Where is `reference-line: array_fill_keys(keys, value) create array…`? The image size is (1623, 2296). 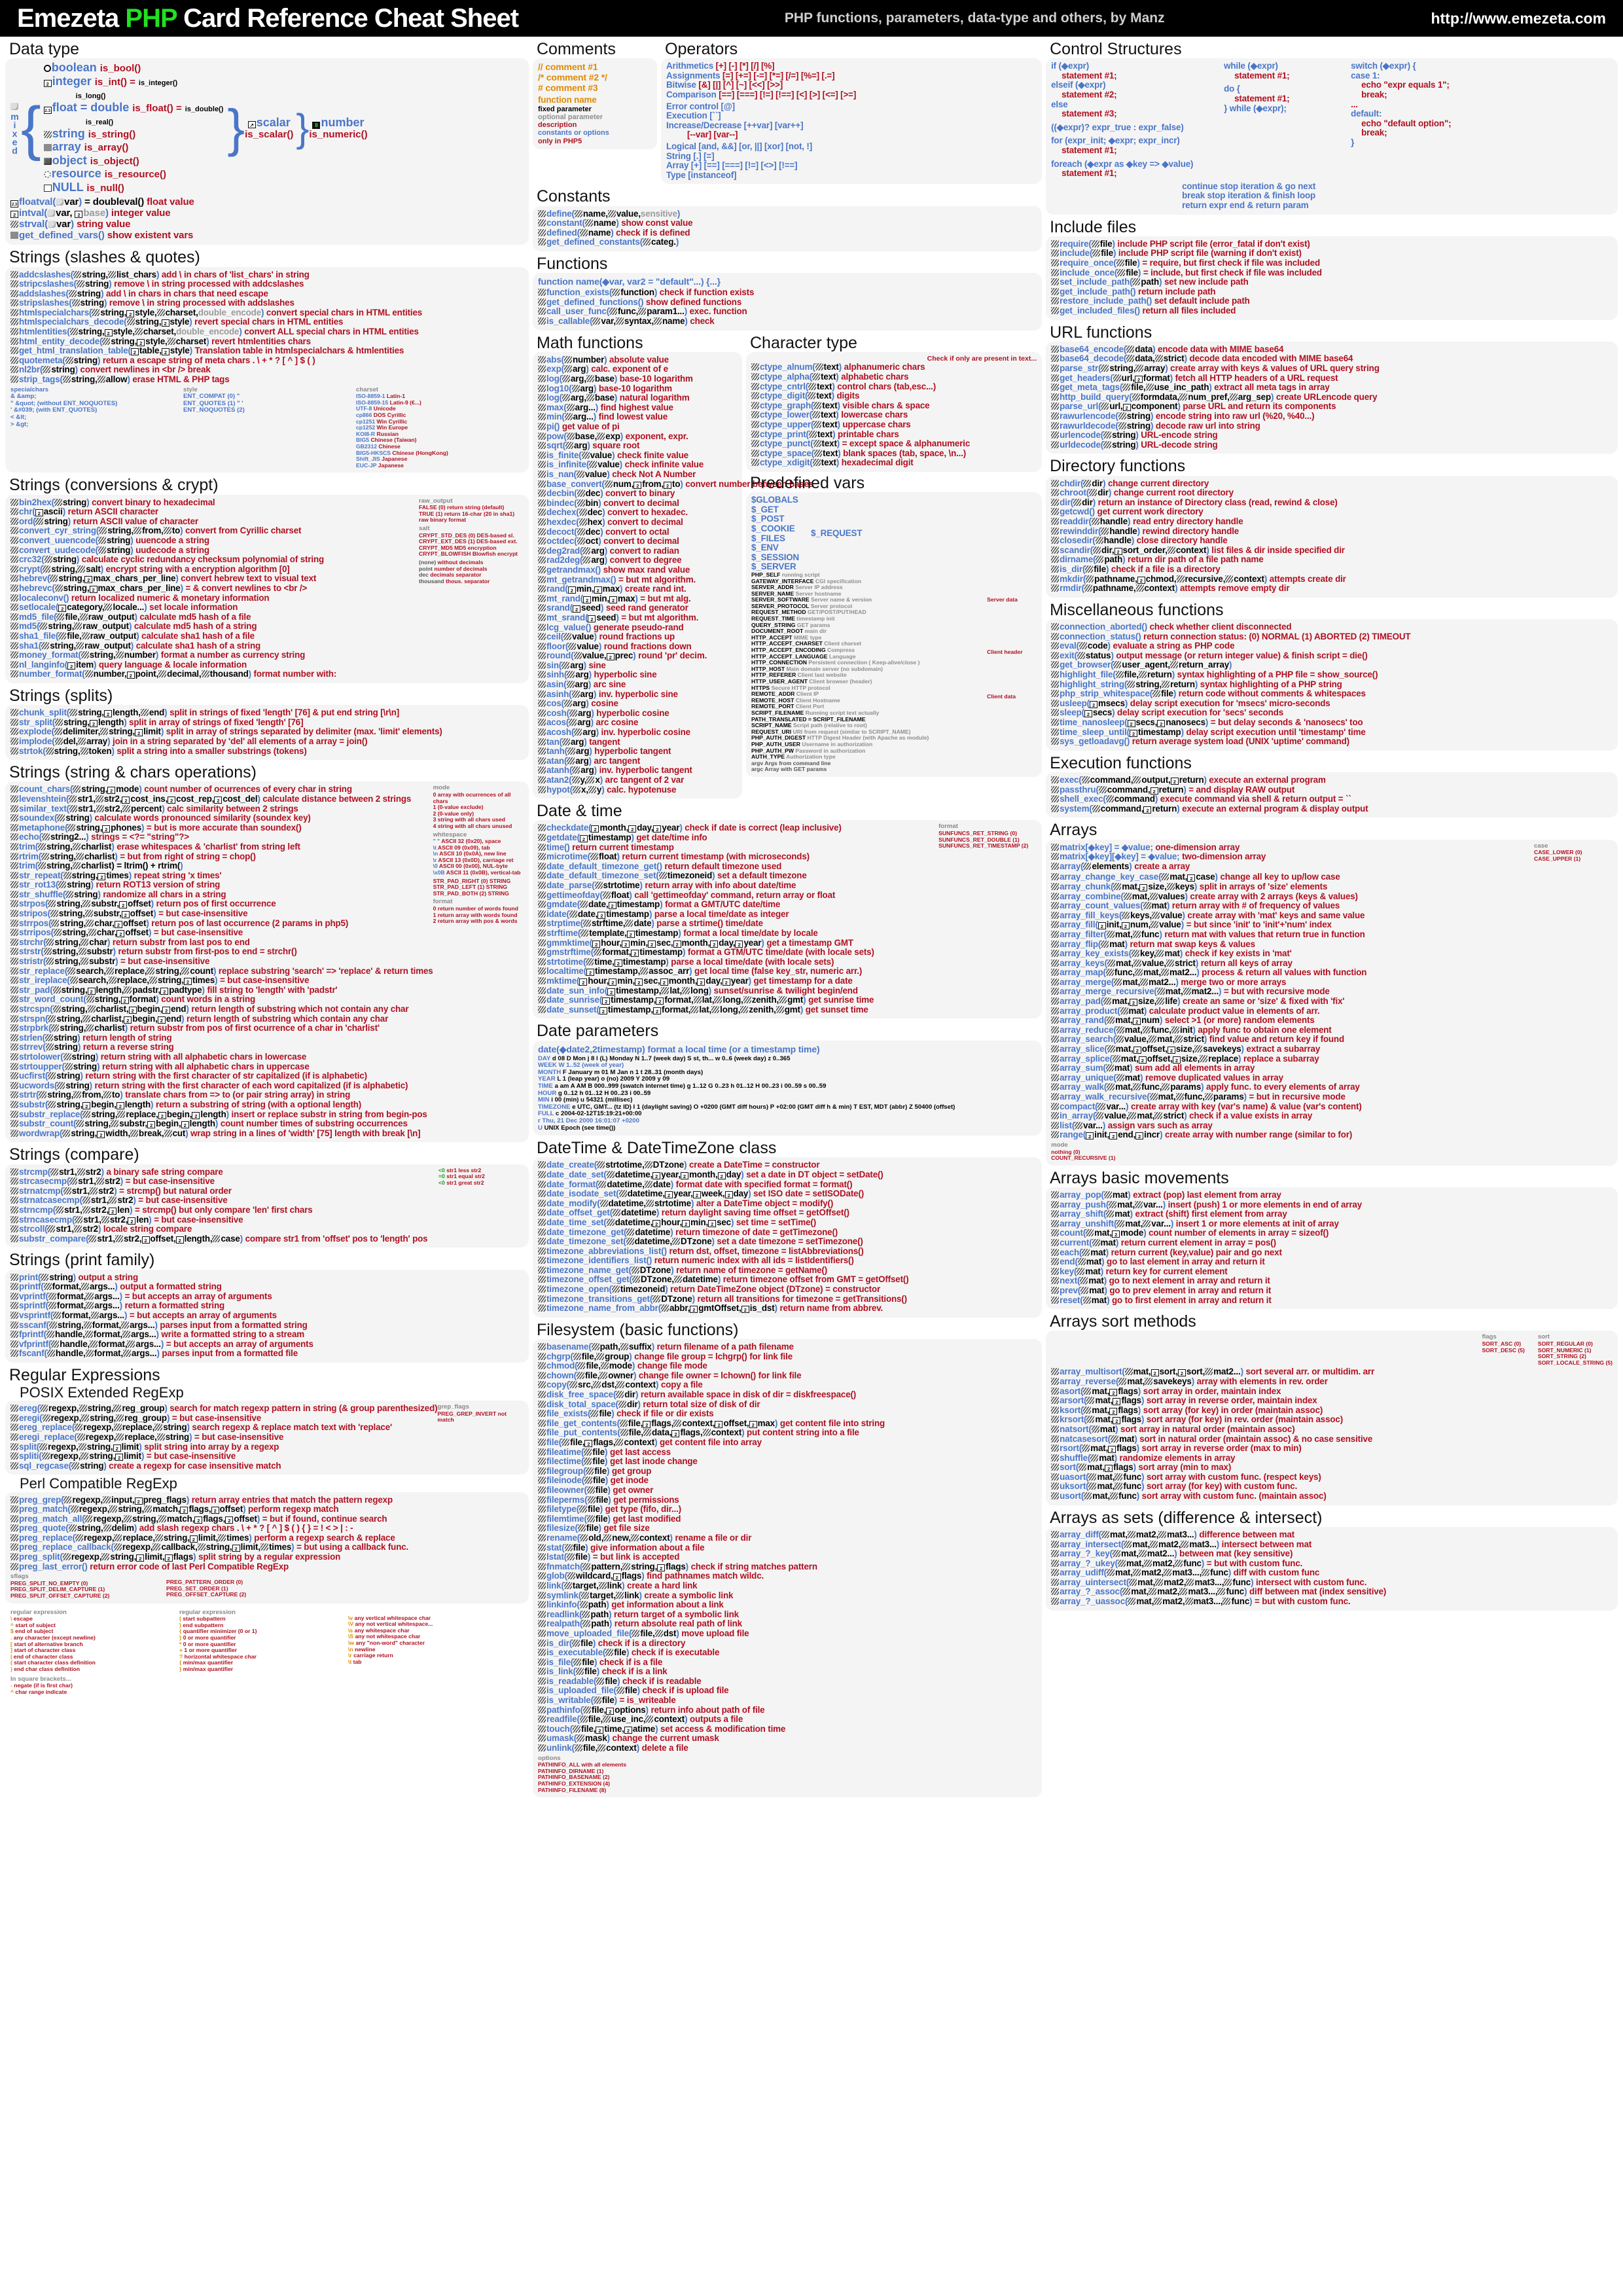
reference-line: array_fill_keys(keys, value) create array… is located at coordinates (1332, 915).